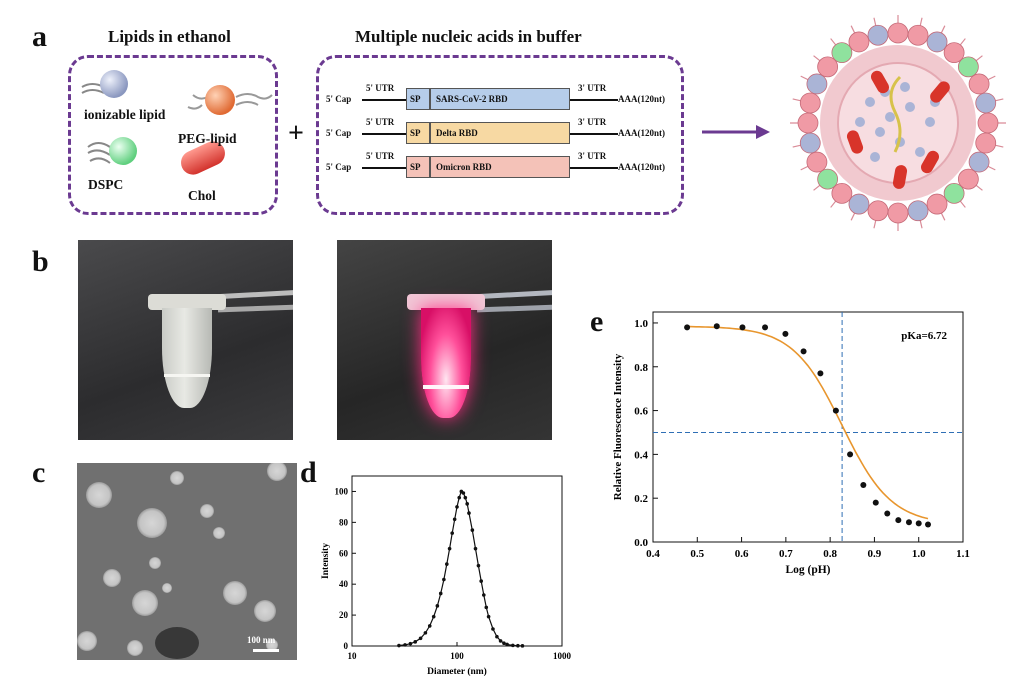 The width and height of the screenshot is (1025, 676). What do you see at coordinates (177, 122) in the screenshot?
I see `lipid-icons` at bounding box center [177, 122].